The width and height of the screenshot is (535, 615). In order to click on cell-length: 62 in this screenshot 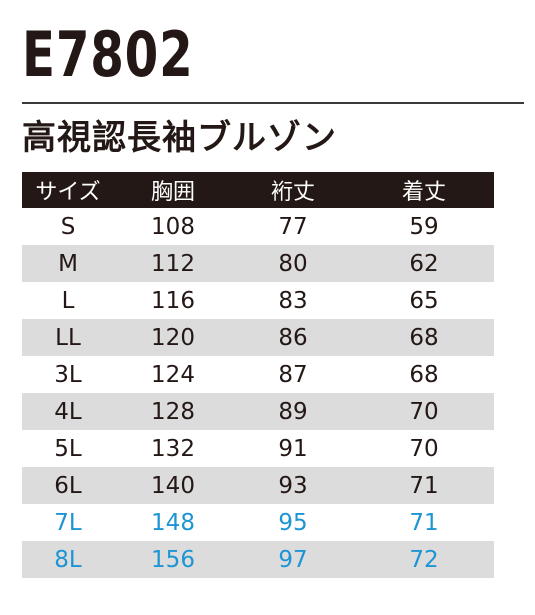, I will do `click(424, 263)`.